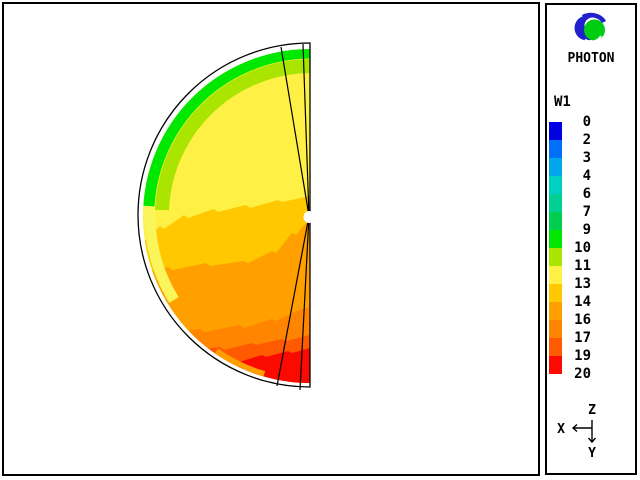  I want to click on legend-tick-9: 9, so click(586, 230).